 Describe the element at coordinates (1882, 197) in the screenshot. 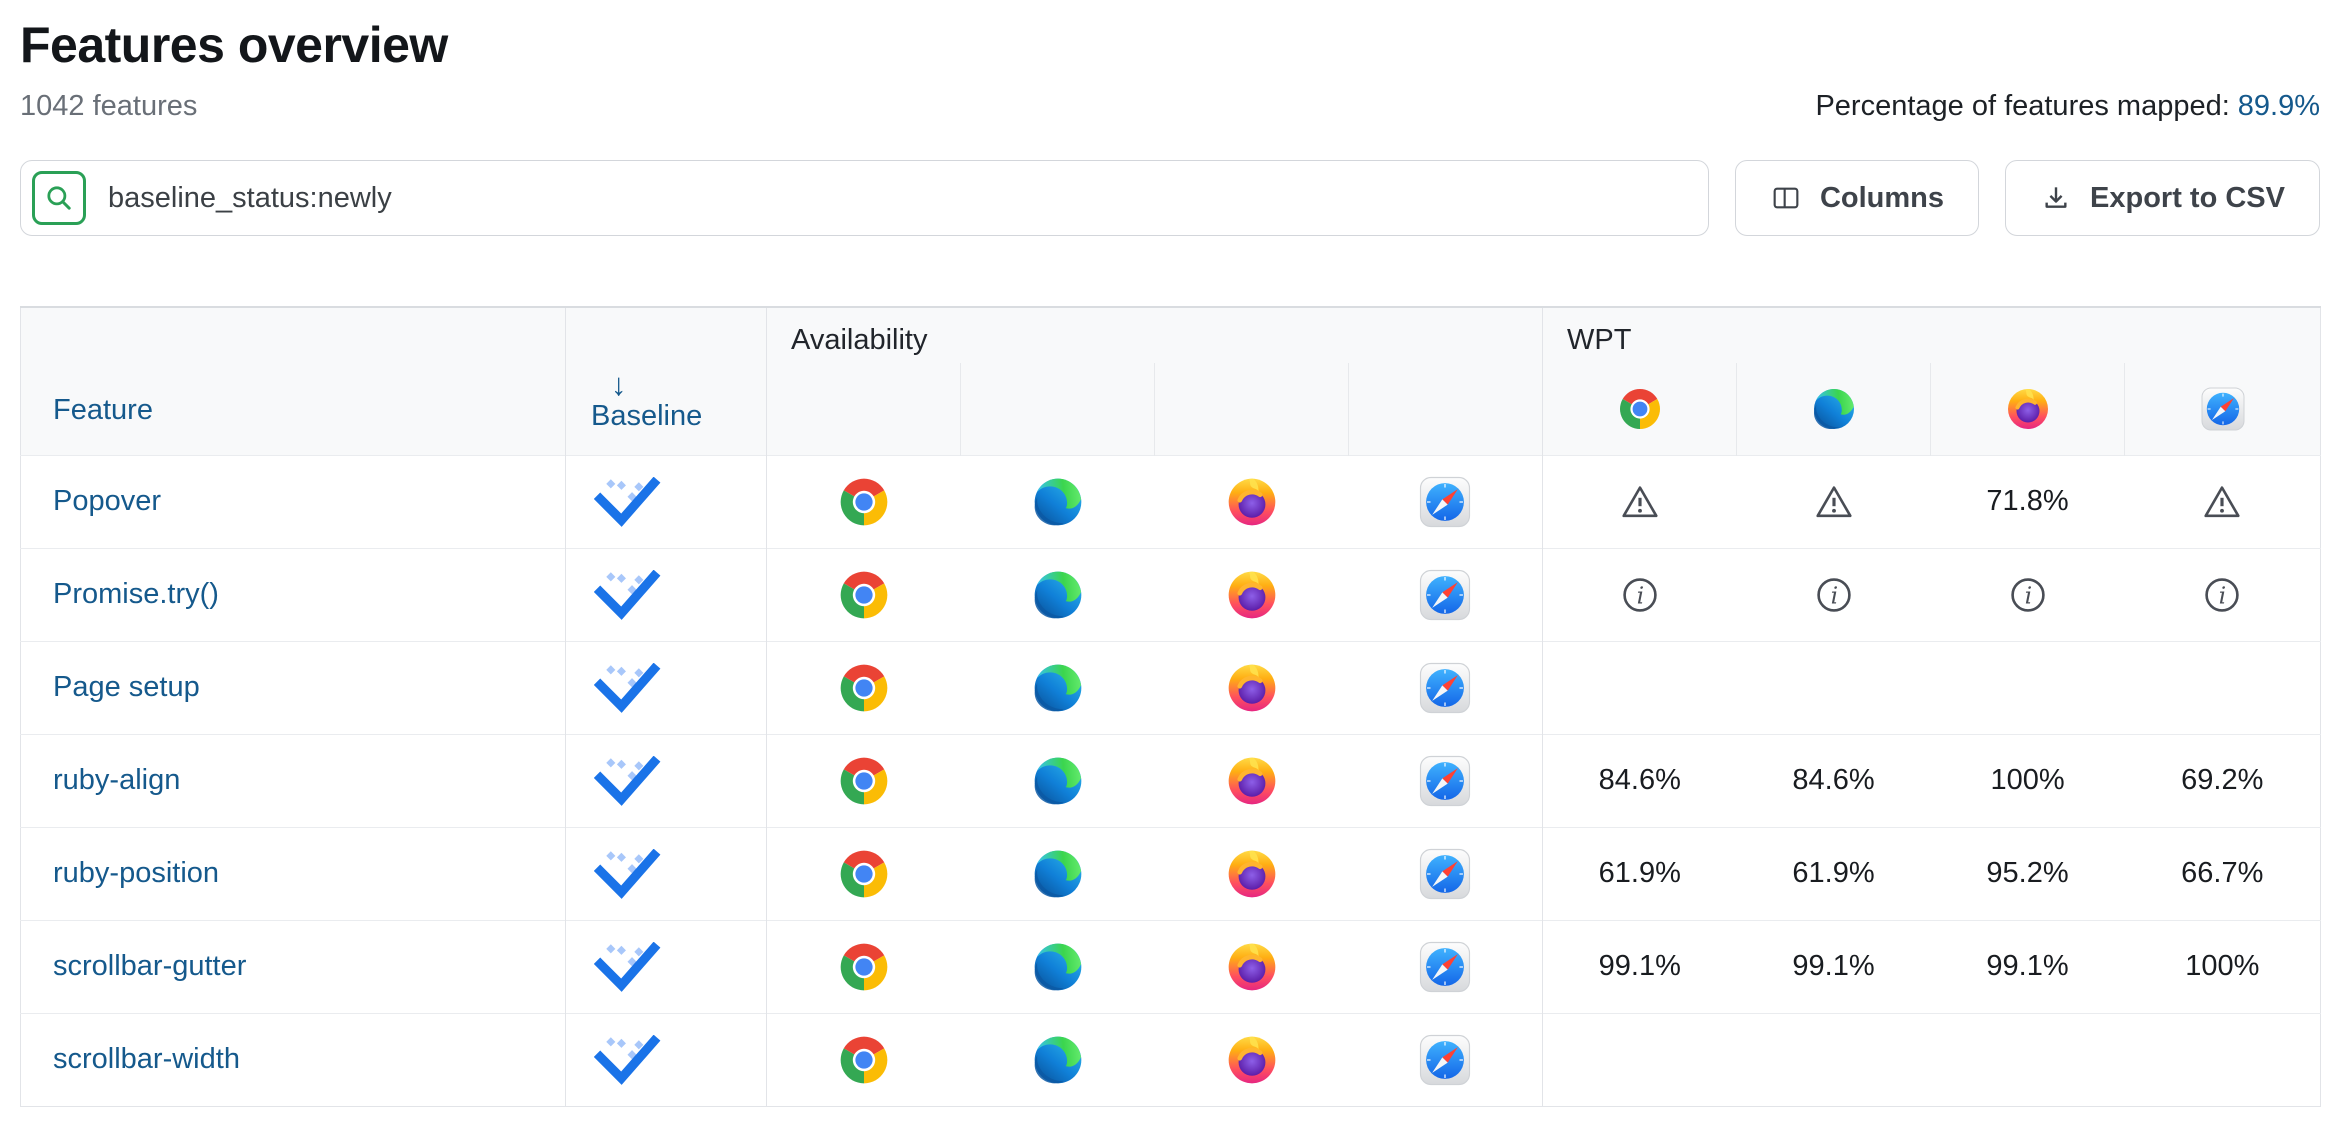

I see `columns-button-label: Columns` at that location.